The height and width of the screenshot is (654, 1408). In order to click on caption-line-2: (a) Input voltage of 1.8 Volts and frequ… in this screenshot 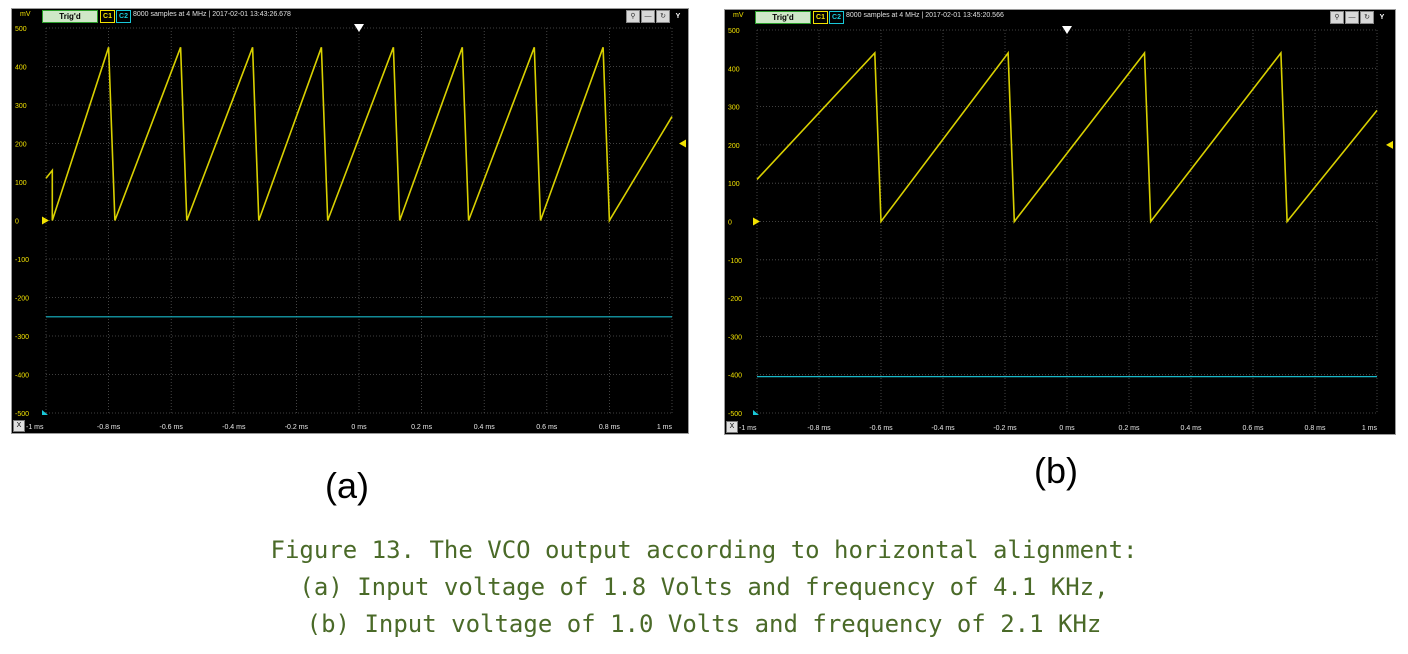, I will do `click(704, 587)`.